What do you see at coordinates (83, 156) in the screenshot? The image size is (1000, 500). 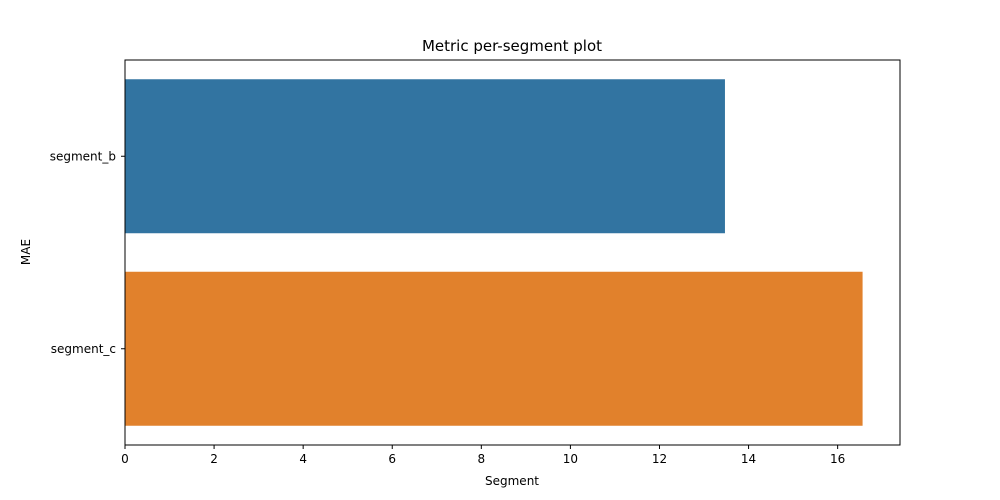 I see `y-tick-label: segment_b` at bounding box center [83, 156].